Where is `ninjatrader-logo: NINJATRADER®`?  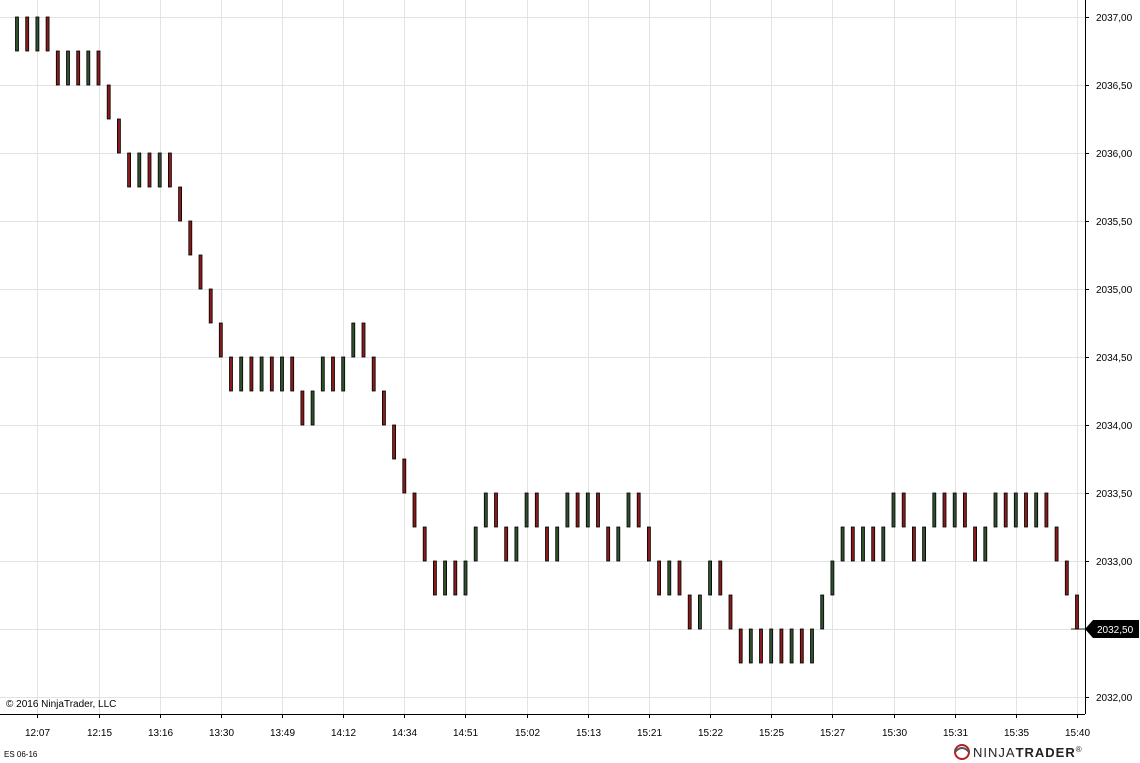 ninjatrader-logo: NINJATRADER® is located at coordinates (1018, 752).